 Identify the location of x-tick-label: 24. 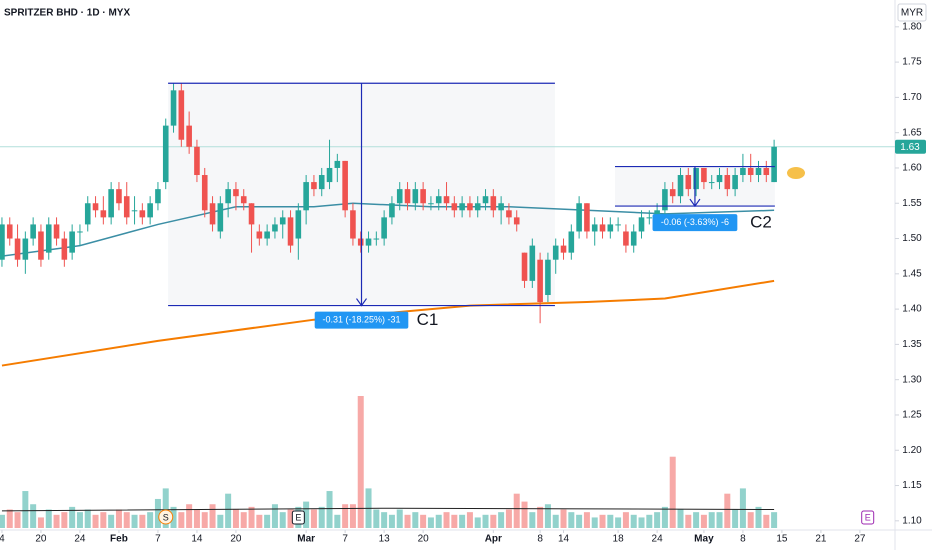
(658, 539).